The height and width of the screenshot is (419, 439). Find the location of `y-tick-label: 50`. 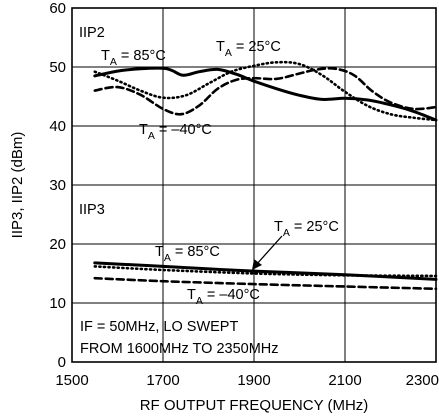

y-tick-label: 50 is located at coordinates (57, 67).